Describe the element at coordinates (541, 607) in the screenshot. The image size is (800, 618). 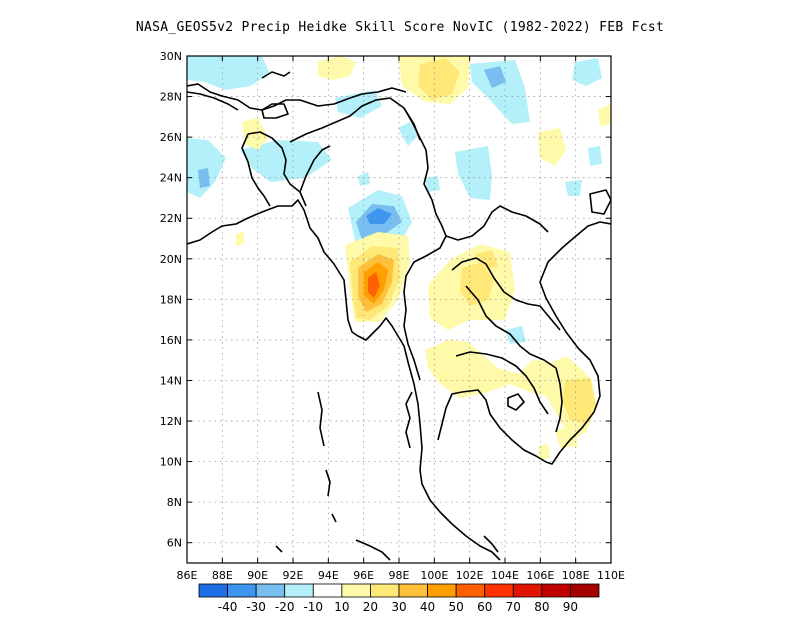
I see `colorbar-label: 80` at that location.